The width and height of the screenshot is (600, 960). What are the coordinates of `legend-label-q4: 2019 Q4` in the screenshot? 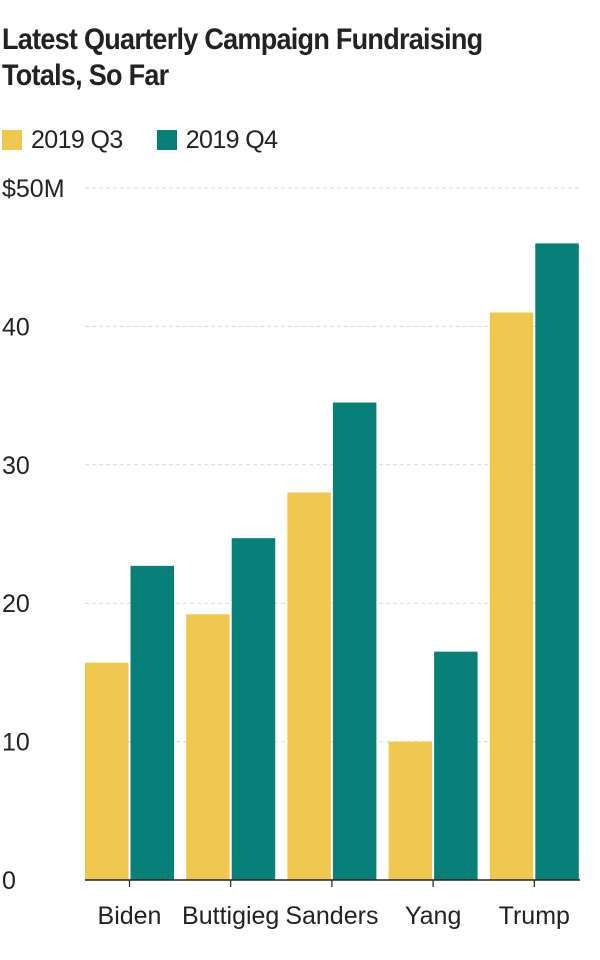 It's located at (231, 139).